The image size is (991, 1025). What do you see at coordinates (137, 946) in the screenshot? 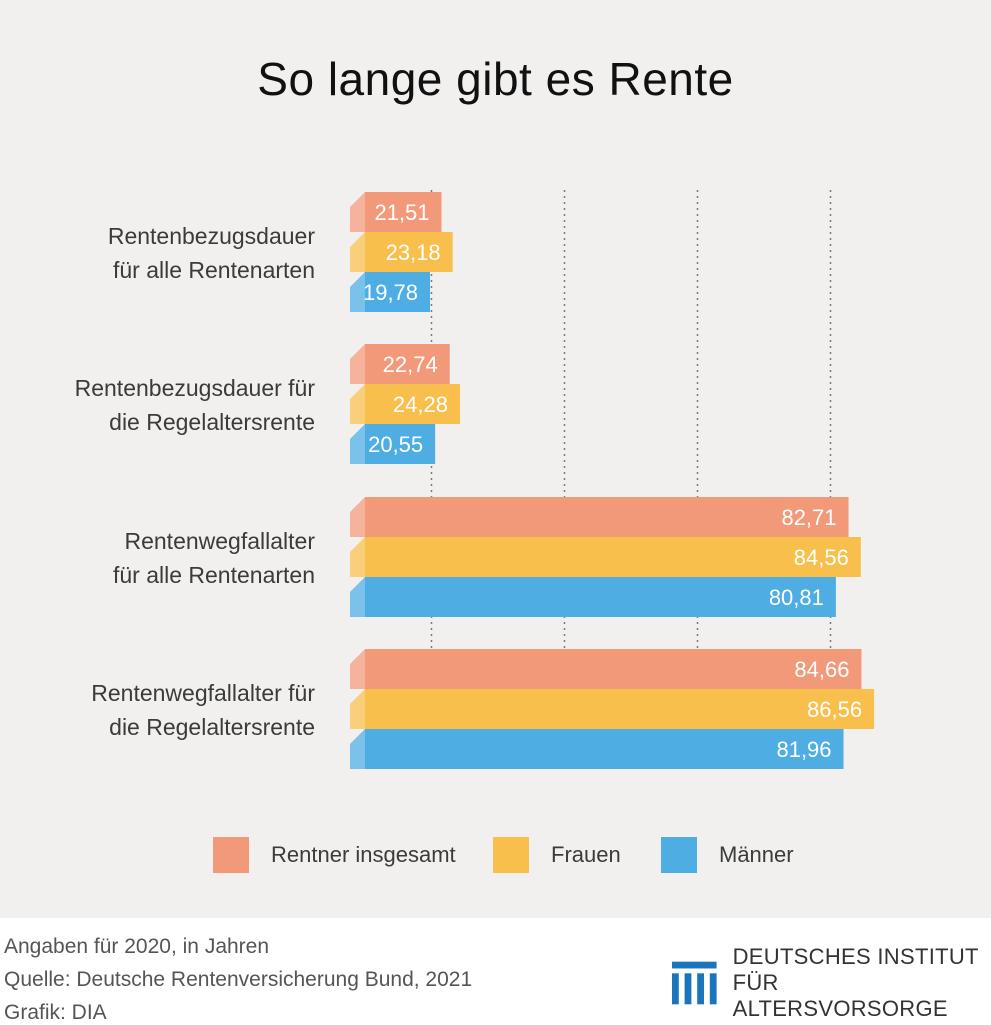
I see `footer-note: Angaben für 2020, in Jahren` at bounding box center [137, 946].